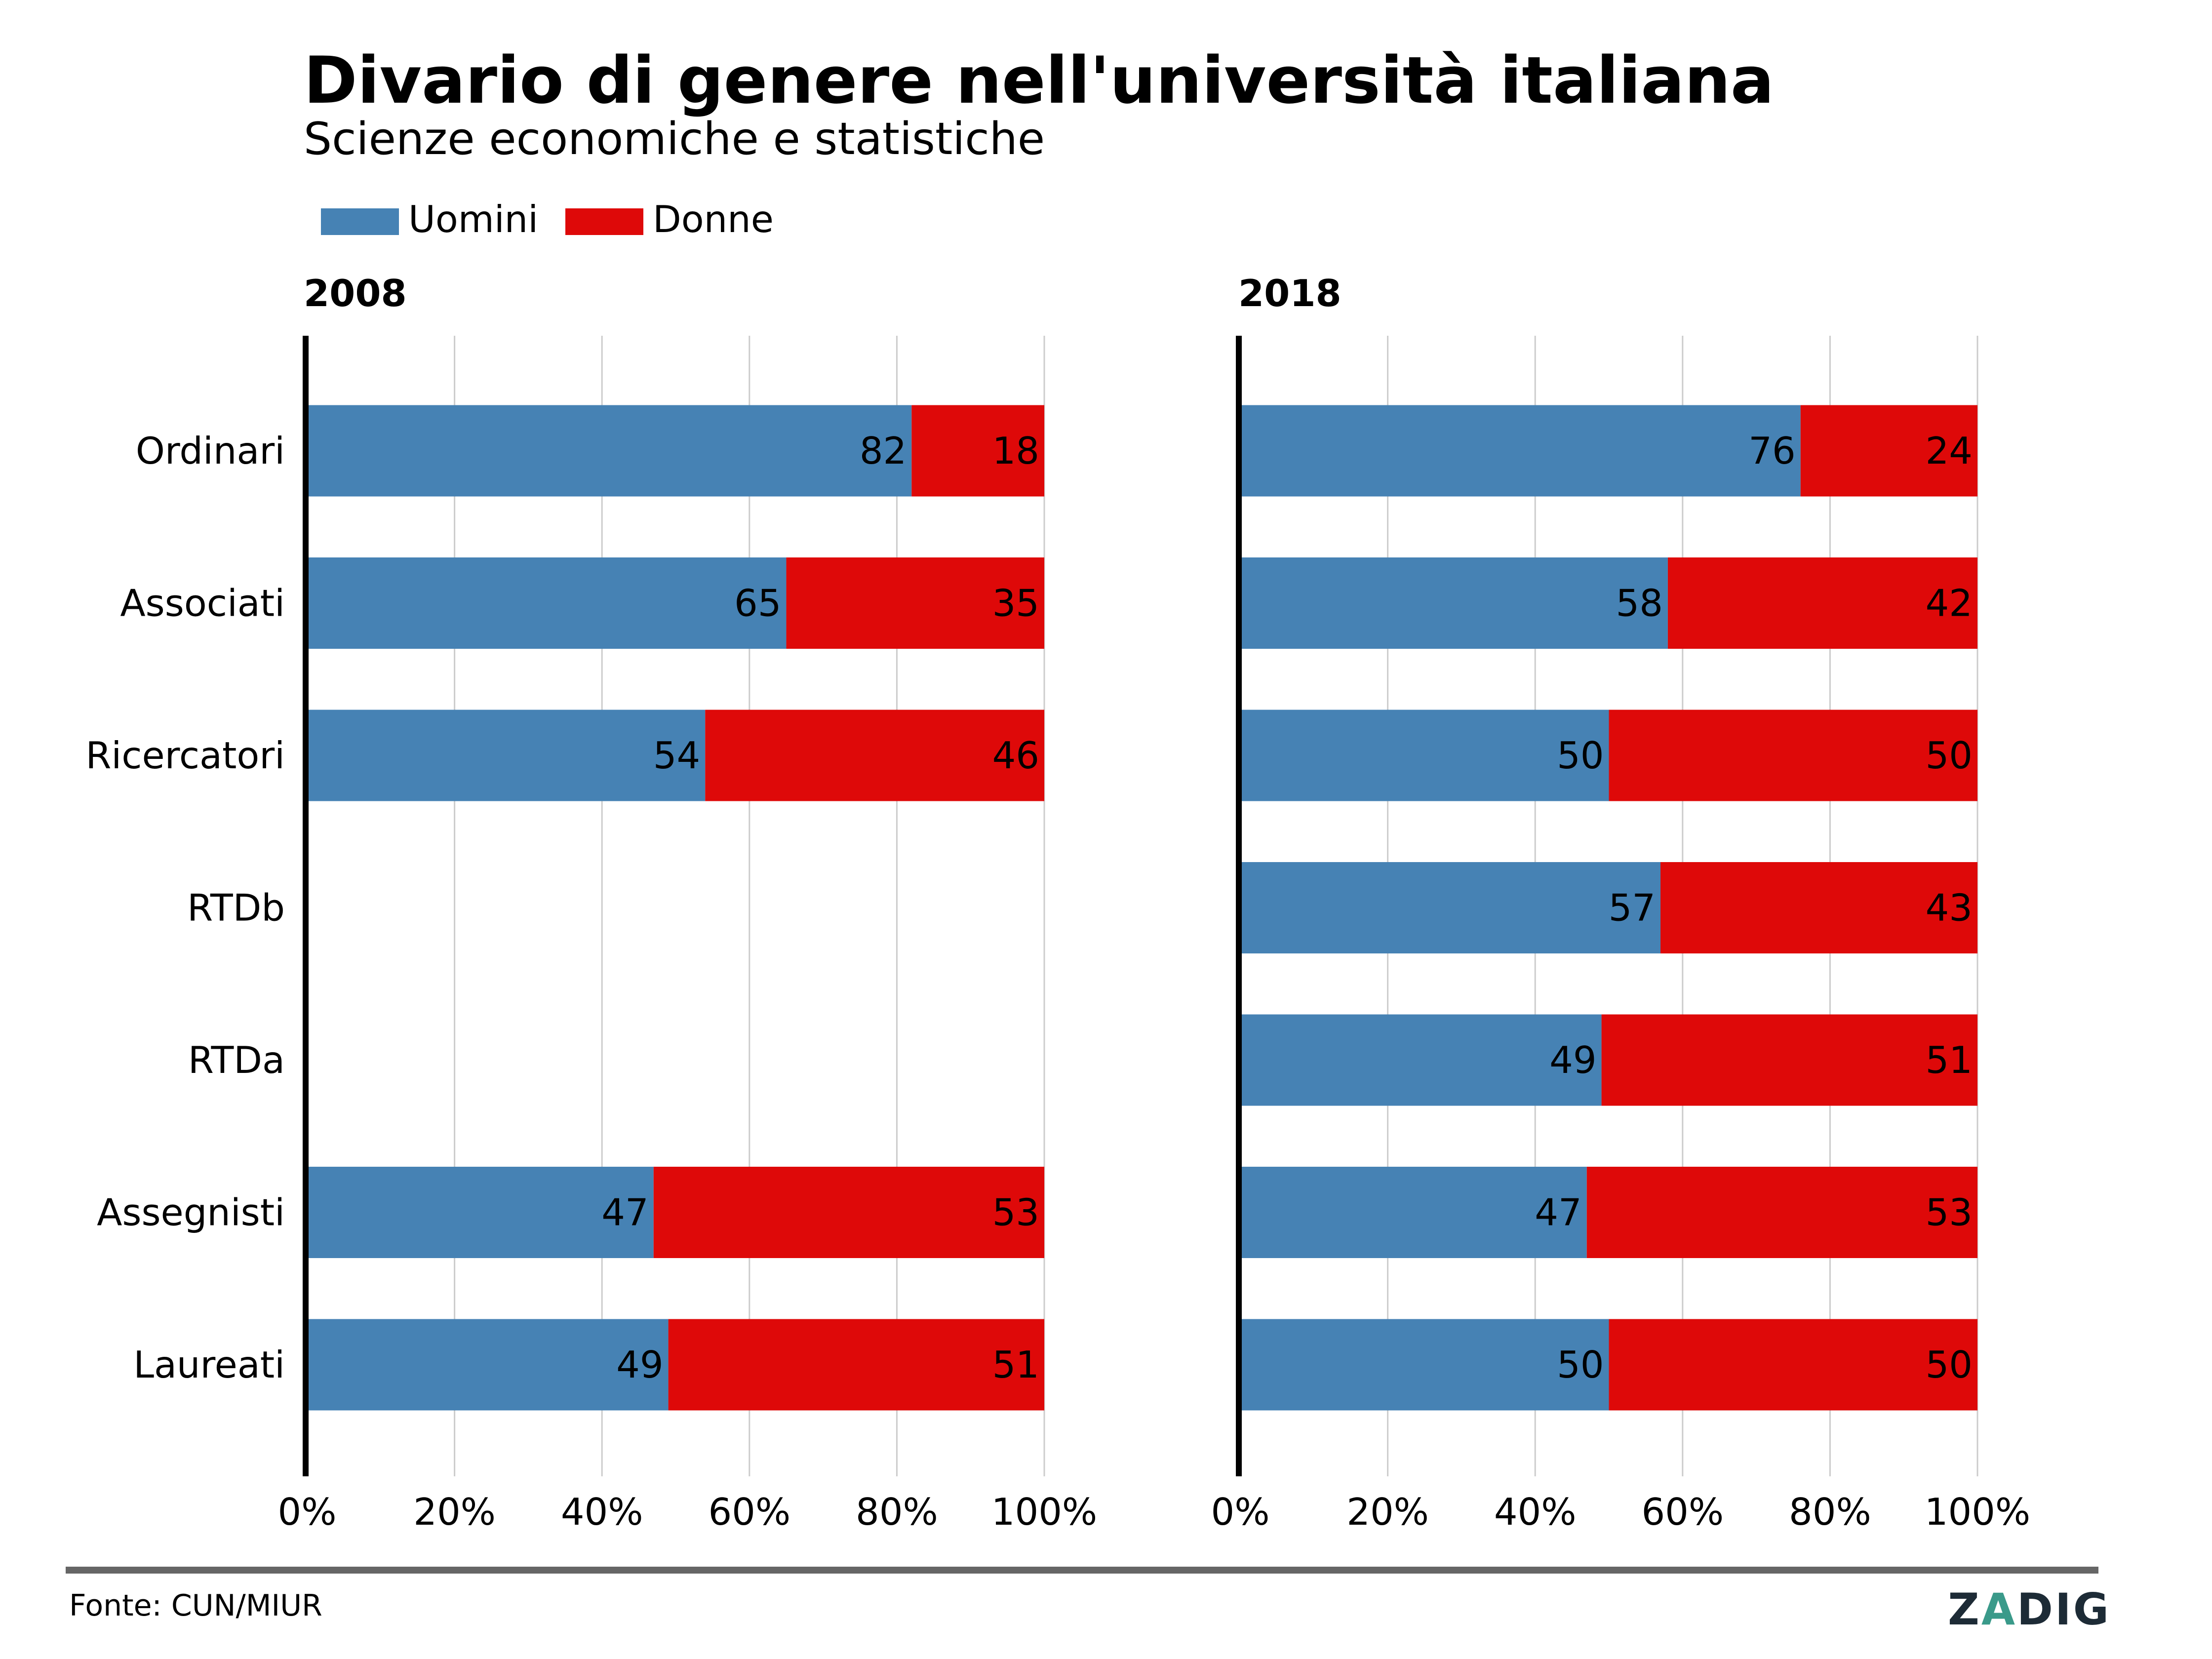 The width and height of the screenshot is (2212, 1659). What do you see at coordinates (203, 604) in the screenshot?
I see `y-tick-label: Associati` at bounding box center [203, 604].